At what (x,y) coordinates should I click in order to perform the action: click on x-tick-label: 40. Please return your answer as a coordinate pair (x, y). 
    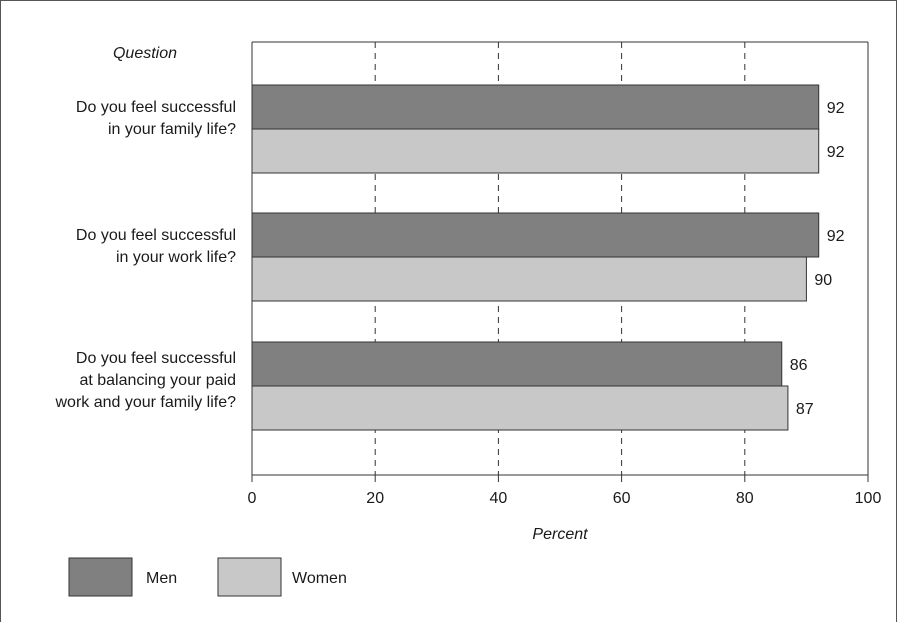
    Looking at the image, I should click on (499, 498).